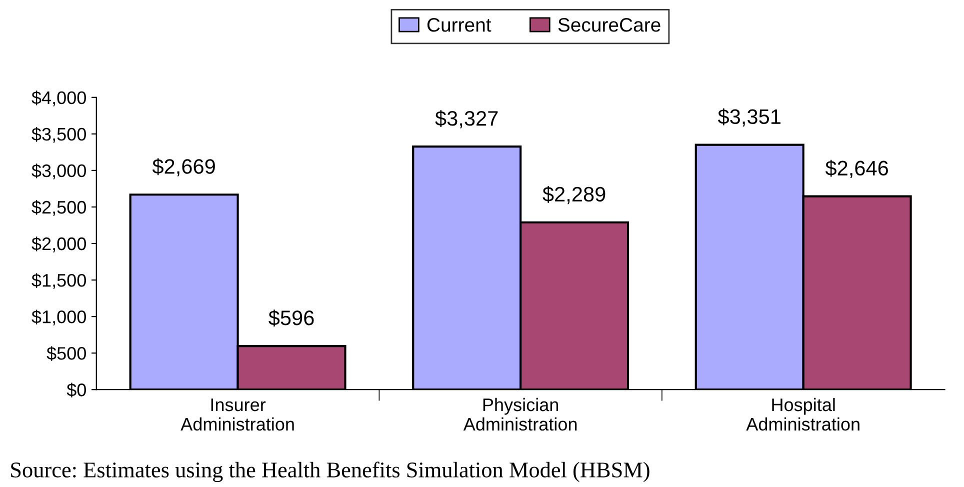 The image size is (964, 487). I want to click on x-tick-label: Physician Administration, so click(520, 414).